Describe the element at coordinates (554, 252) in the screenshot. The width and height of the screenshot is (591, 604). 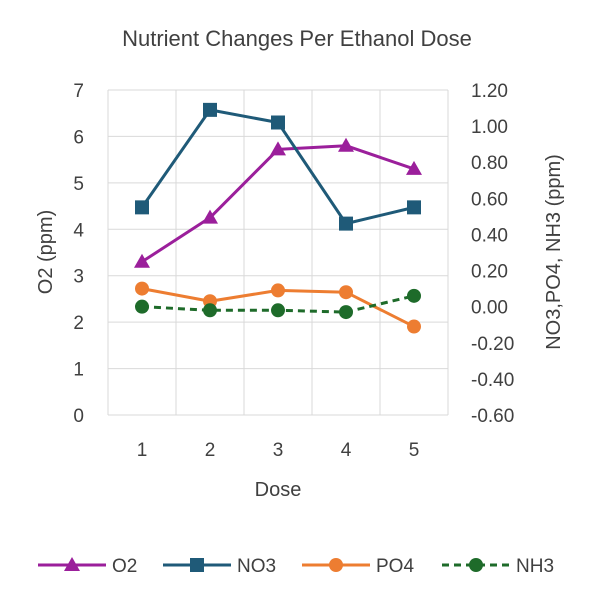
I see `y-axis-right-label: NO3,PO4, NH3 (ppm)` at that location.